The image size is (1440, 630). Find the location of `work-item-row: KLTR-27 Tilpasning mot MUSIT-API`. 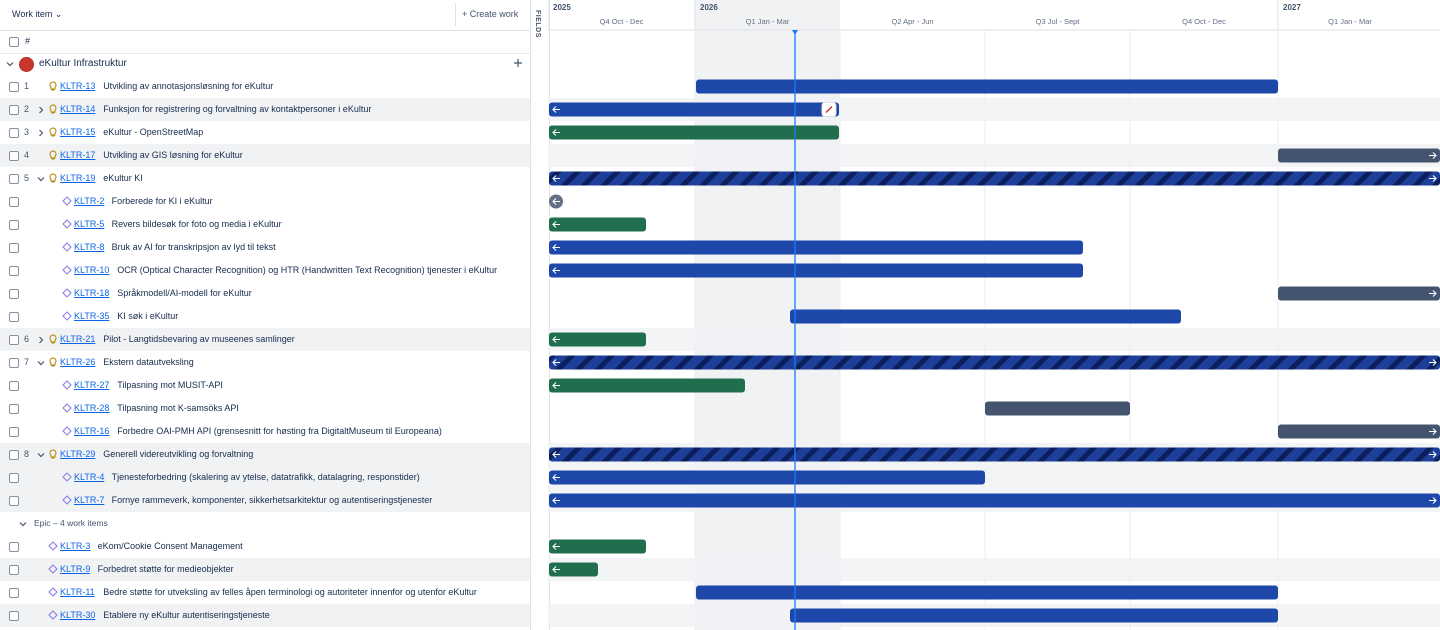

work-item-row: KLTR-27 Tilpasning mot MUSIT-API is located at coordinates (265, 385).